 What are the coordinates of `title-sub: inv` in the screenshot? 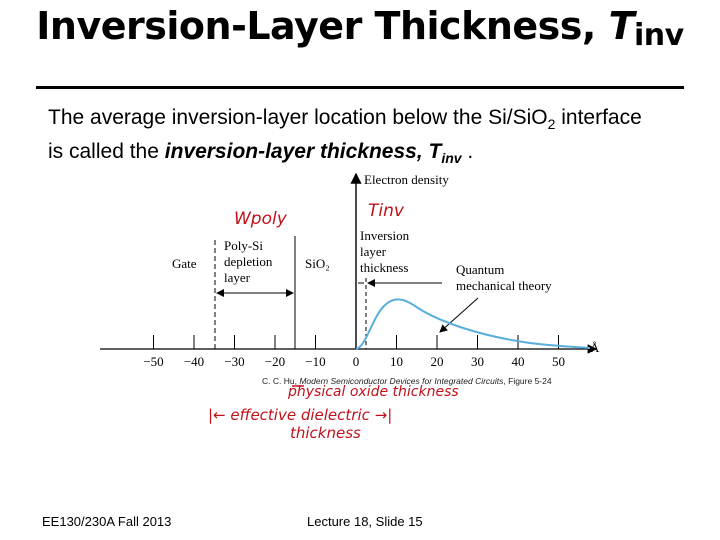 It's located at (659, 35).